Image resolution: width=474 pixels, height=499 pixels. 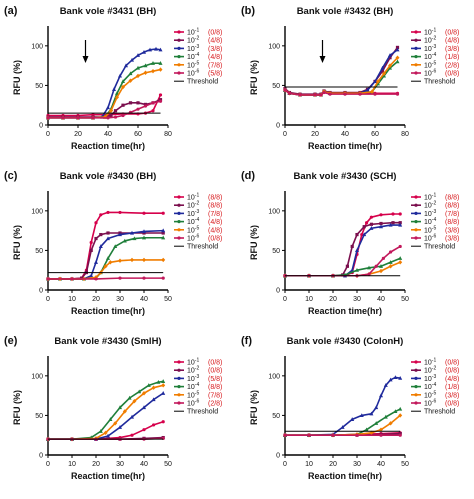 What do you see at coordinates (246, 341) in the screenshot?
I see `panel-letter: (f)` at bounding box center [246, 341].